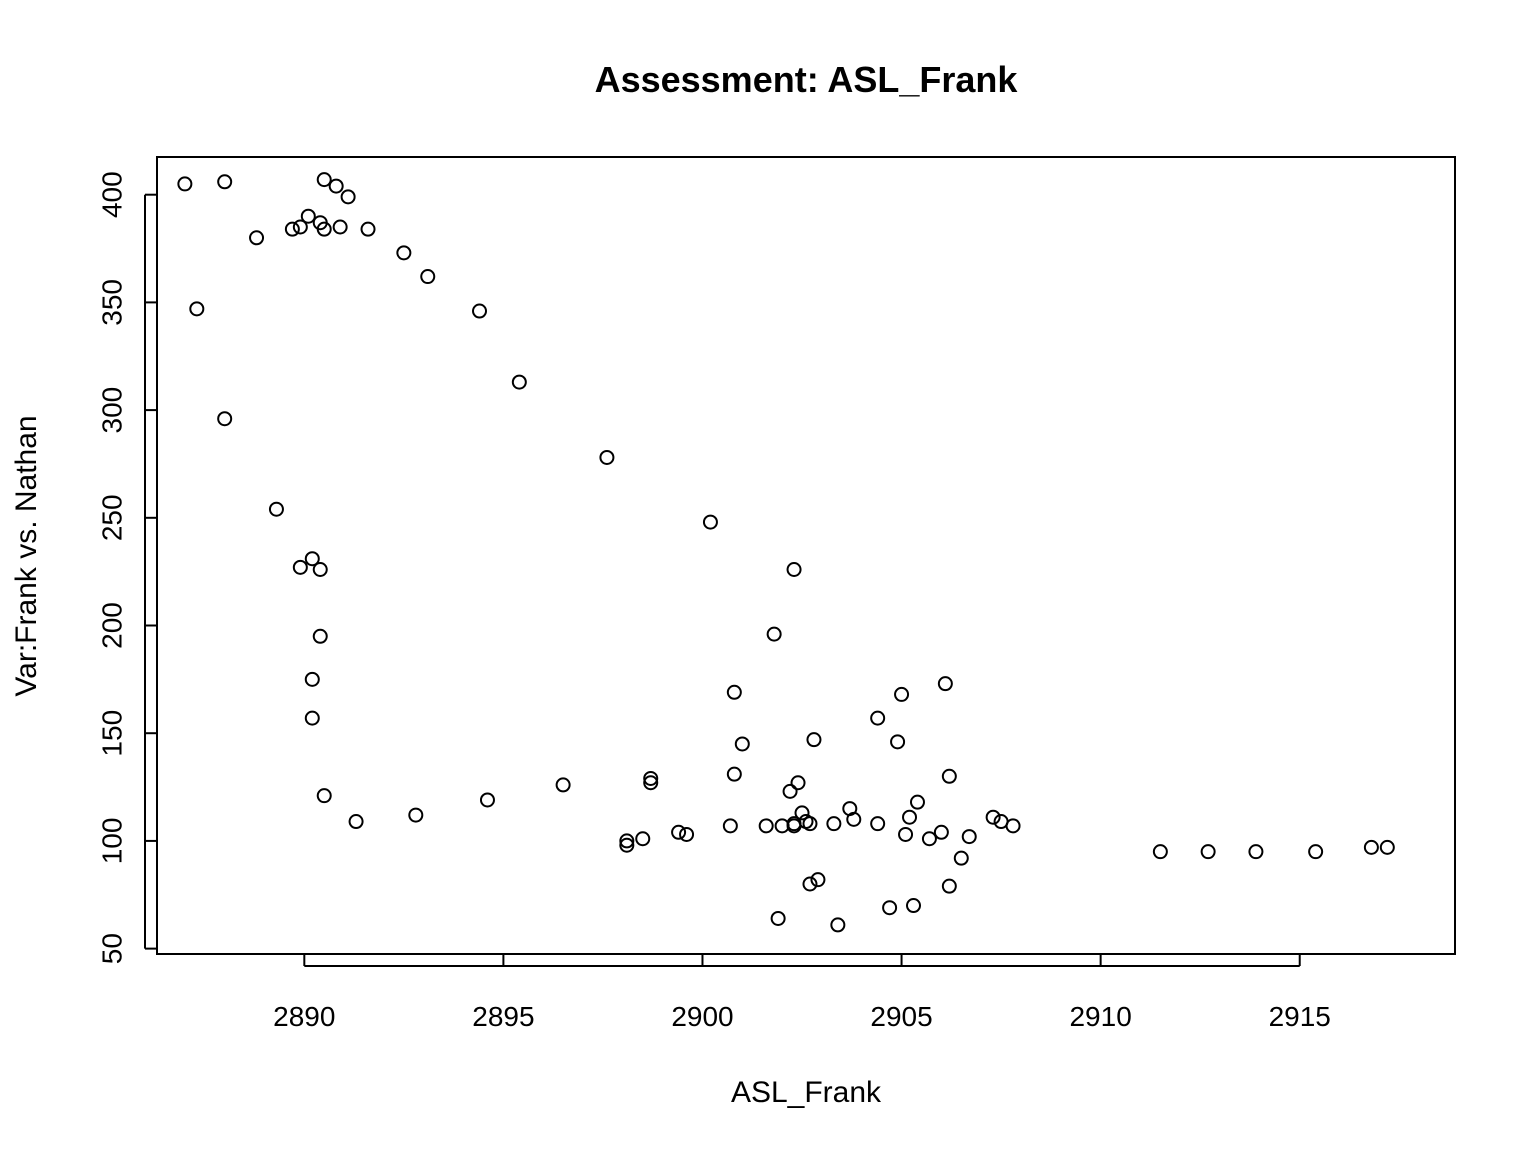 Image resolution: width=1536 pixels, height=1152 pixels. Describe the element at coordinates (802, 993) in the screenshot. I see `x-axis: 2890 2895 2900 2905 2910 2915` at that location.